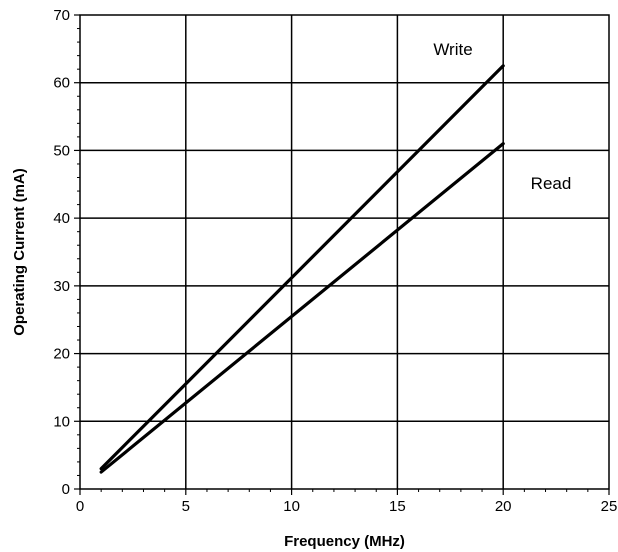 Image resolution: width=618 pixels, height=552 pixels. I want to click on y-tick-label: 20, so click(61, 354).